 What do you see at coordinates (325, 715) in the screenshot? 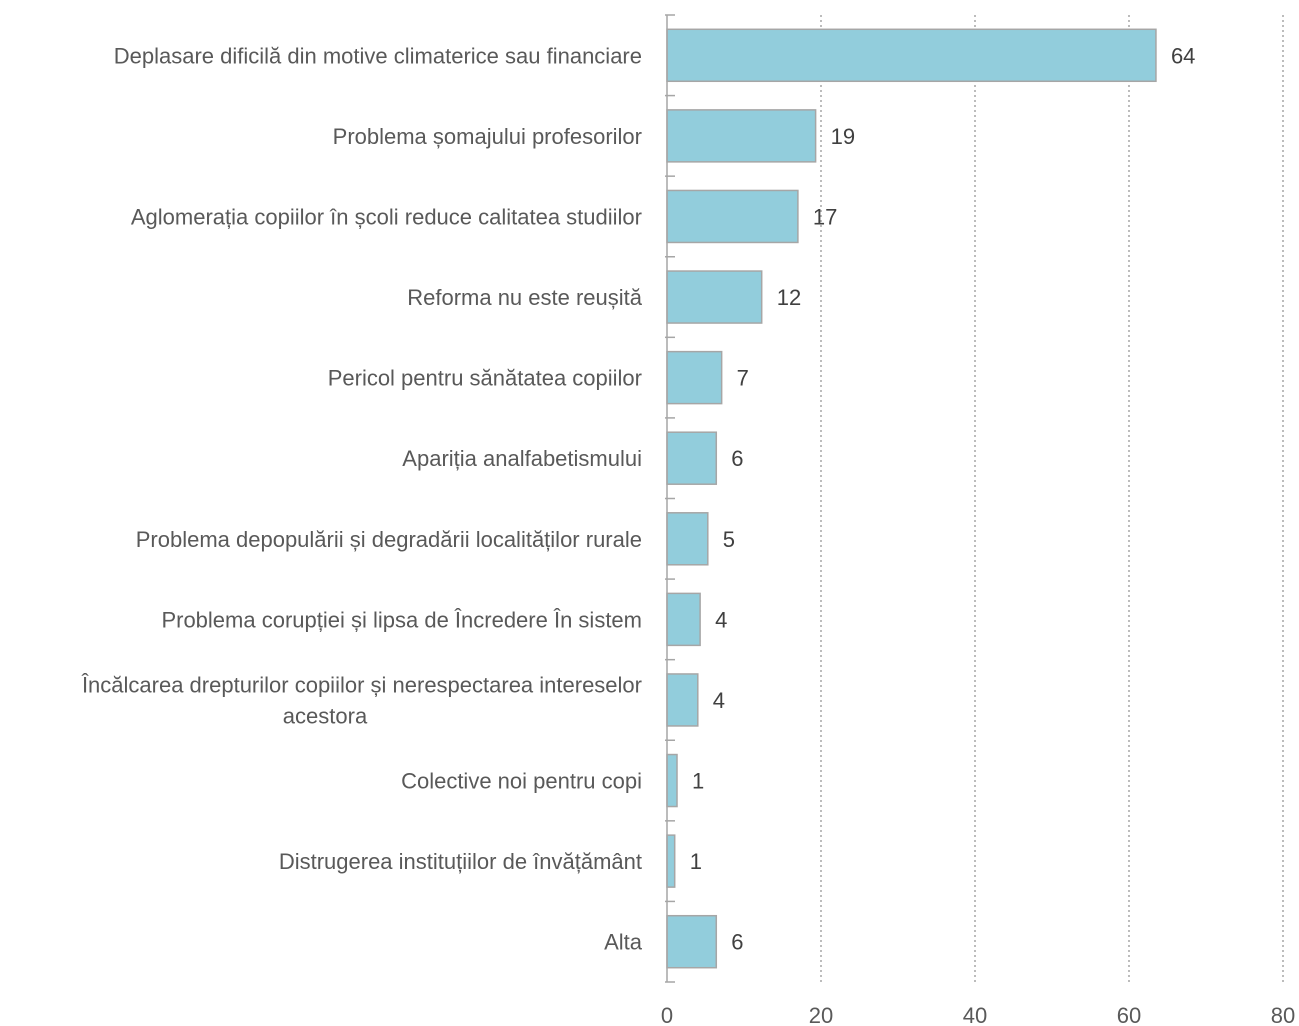
I see `category-label-line: acestora` at bounding box center [325, 715].